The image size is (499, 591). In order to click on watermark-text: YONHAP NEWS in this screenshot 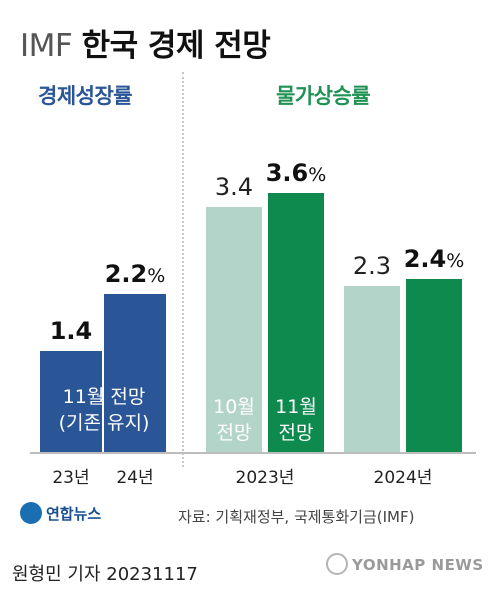, I will do `click(418, 565)`.